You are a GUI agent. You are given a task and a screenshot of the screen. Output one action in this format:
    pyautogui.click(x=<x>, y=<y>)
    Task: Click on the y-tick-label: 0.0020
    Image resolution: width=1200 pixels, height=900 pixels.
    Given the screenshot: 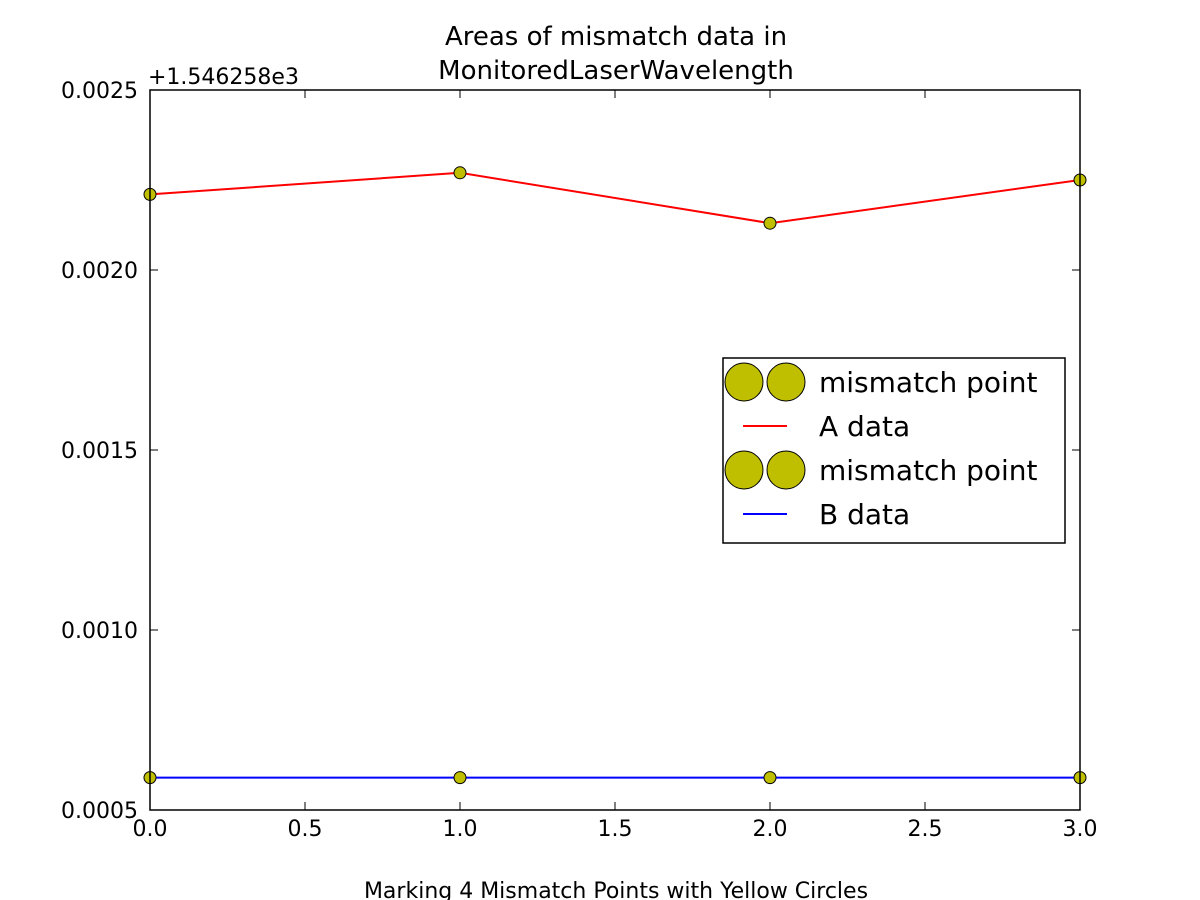 What is the action you would take?
    pyautogui.click(x=99, y=271)
    